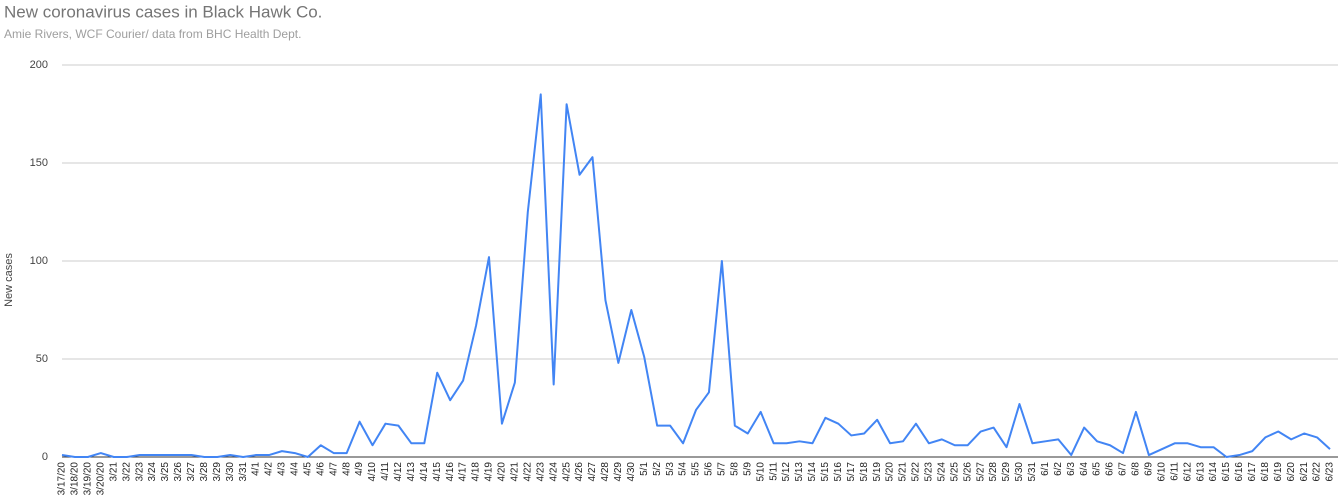 This screenshot has height=500, width=1340. I want to click on x-tick-label: 6/5, so click(1097, 469).